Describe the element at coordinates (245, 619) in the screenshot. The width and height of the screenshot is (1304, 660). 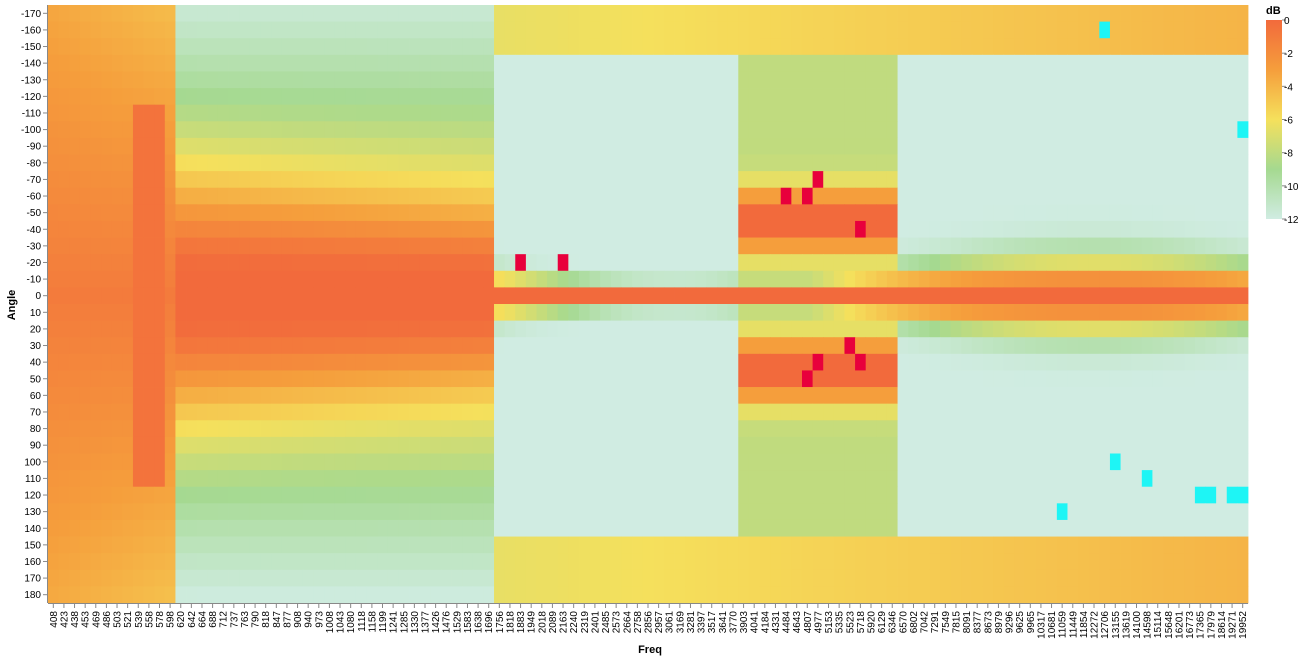
I see `x-tick-label: 763` at that location.